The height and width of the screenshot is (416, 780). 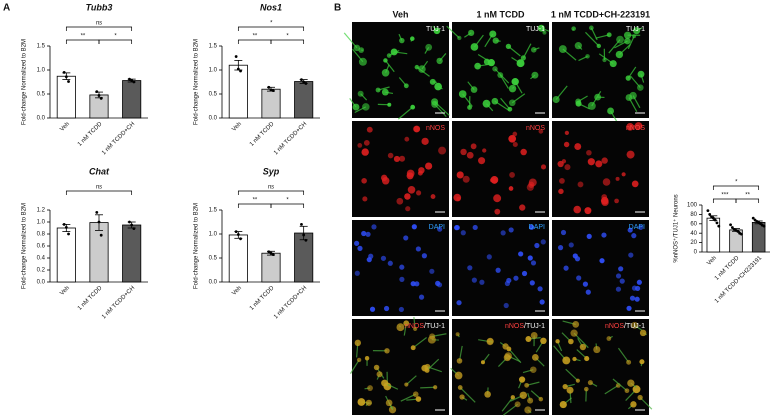 What do you see at coordinates (82, 41) in the screenshot?
I see `significance-bracket` at bounding box center [82, 41].